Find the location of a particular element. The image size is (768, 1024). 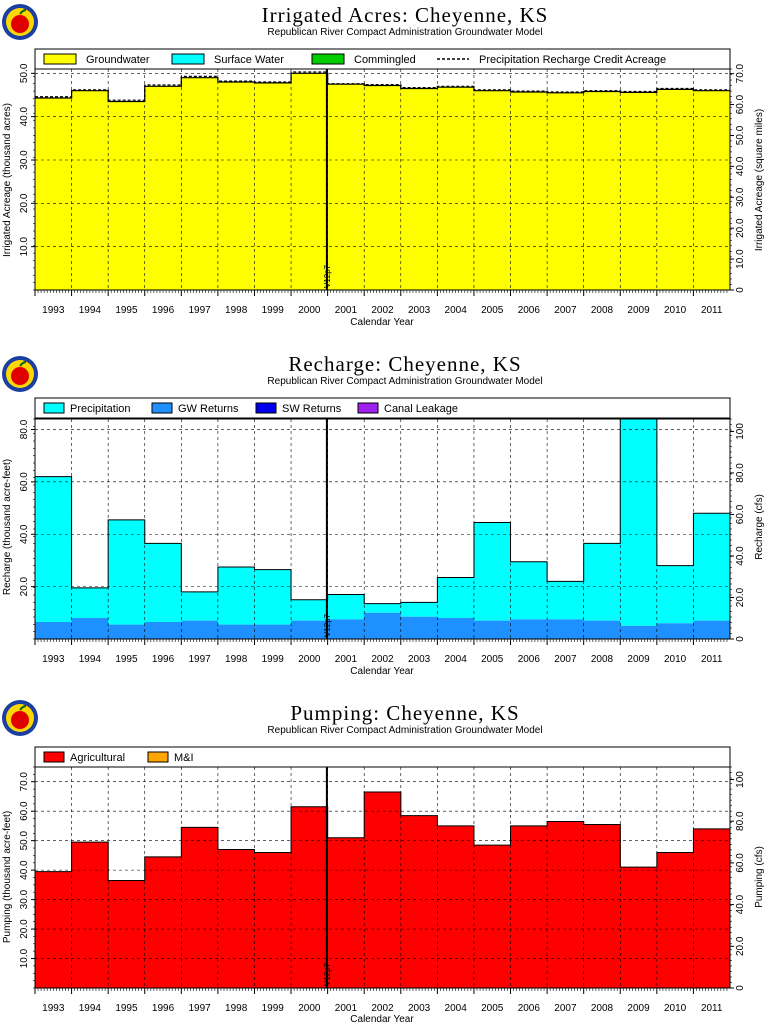

x-tick-label: 2008 is located at coordinates (602, 659).